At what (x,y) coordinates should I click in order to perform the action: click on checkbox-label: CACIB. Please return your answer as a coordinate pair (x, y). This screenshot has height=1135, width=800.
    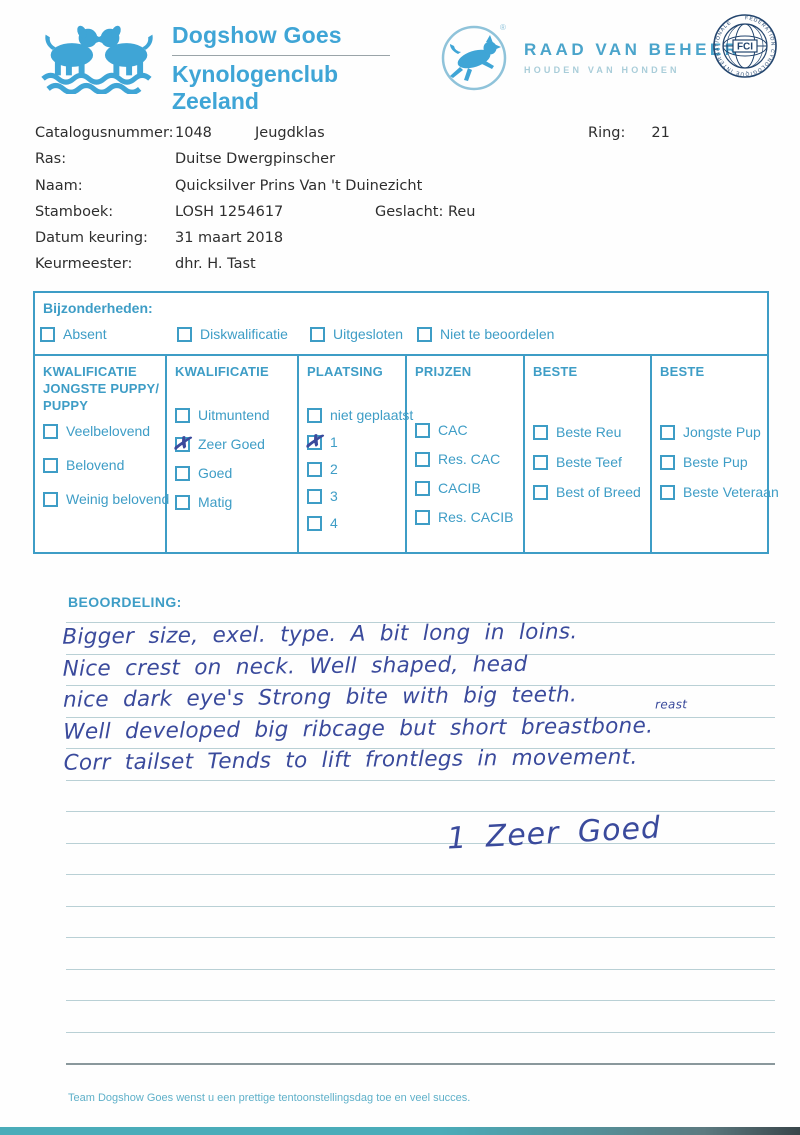
    Looking at the image, I should click on (459, 488).